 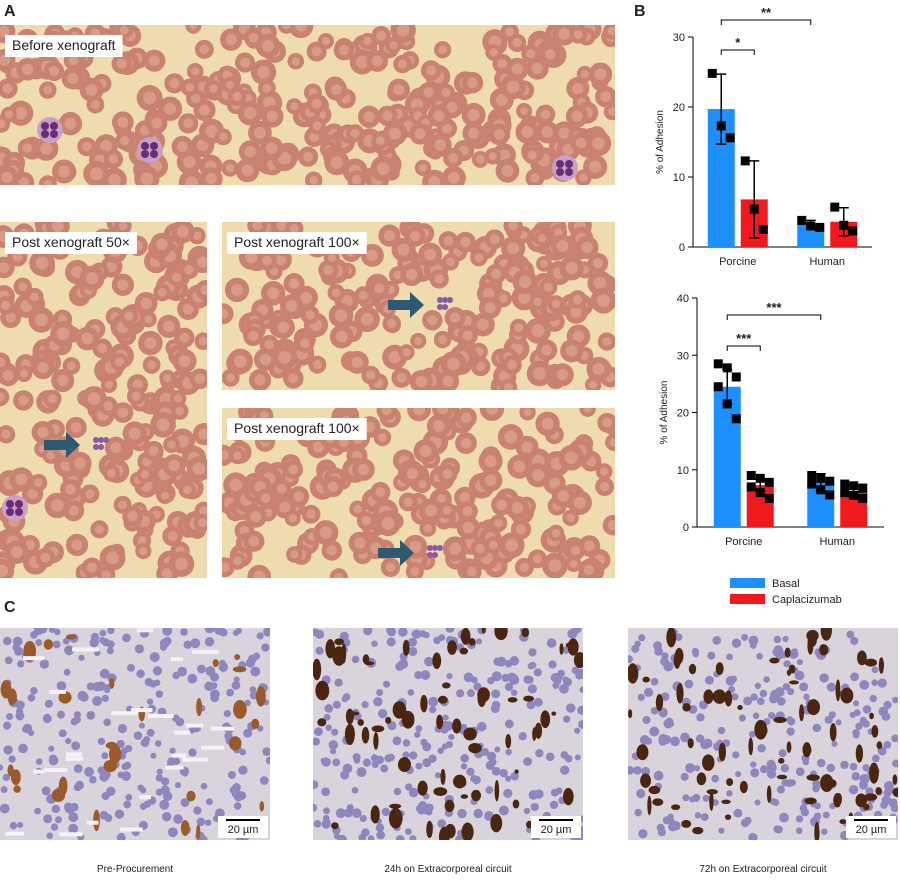 What do you see at coordinates (71, 243) in the screenshot?
I see `caption-box` at bounding box center [71, 243].